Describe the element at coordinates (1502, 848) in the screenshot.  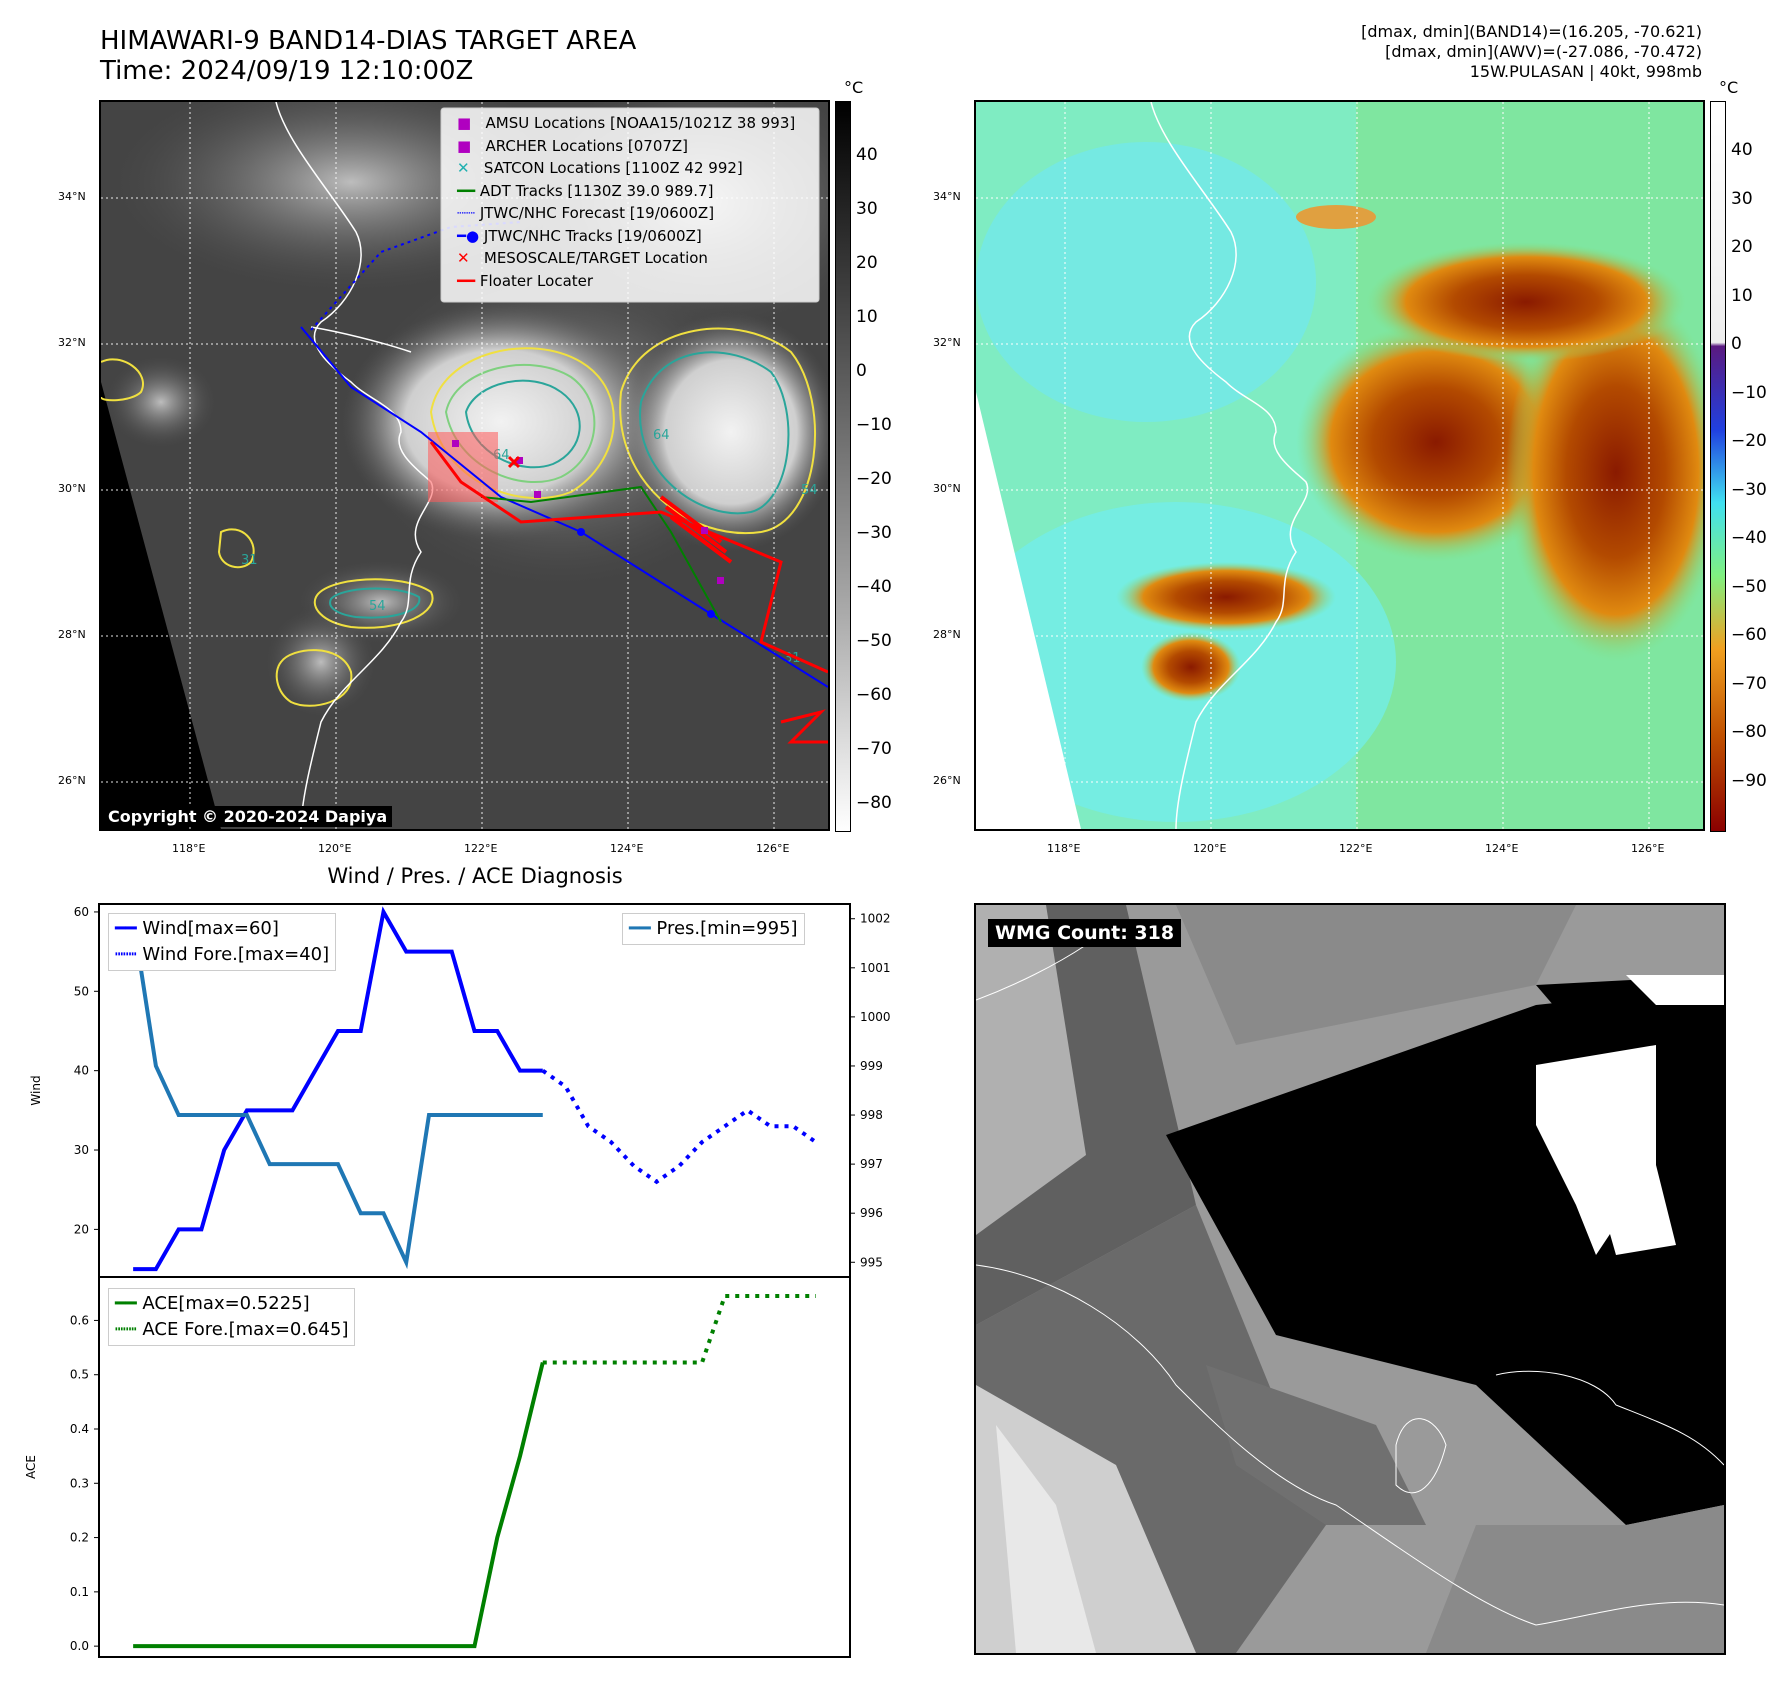
I see `lon-label: 124°E` at that location.